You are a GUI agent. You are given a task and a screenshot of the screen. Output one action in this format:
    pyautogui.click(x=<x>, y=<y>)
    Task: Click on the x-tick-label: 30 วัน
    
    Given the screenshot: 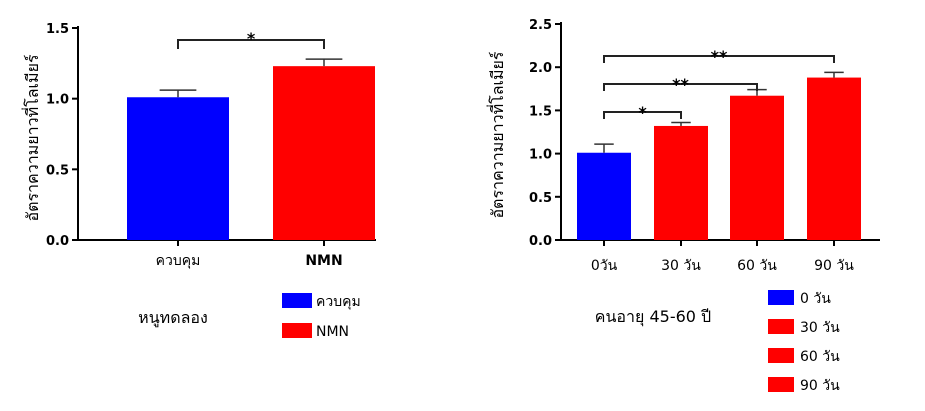 What is the action you would take?
    pyautogui.click(x=681, y=266)
    